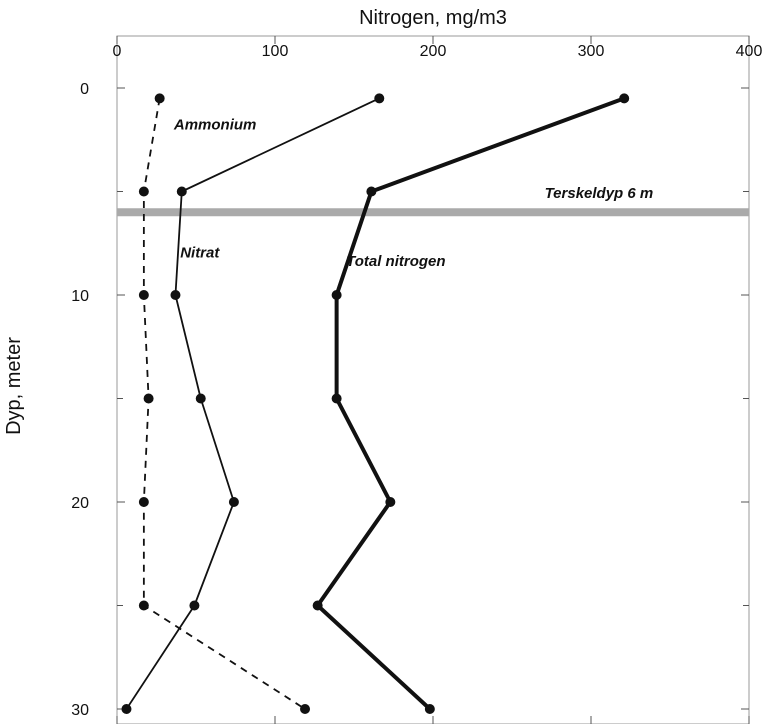 This screenshot has height=724, width=769. I want to click on x-axis-title: Nitrogen, mg/m3, so click(433, 18).